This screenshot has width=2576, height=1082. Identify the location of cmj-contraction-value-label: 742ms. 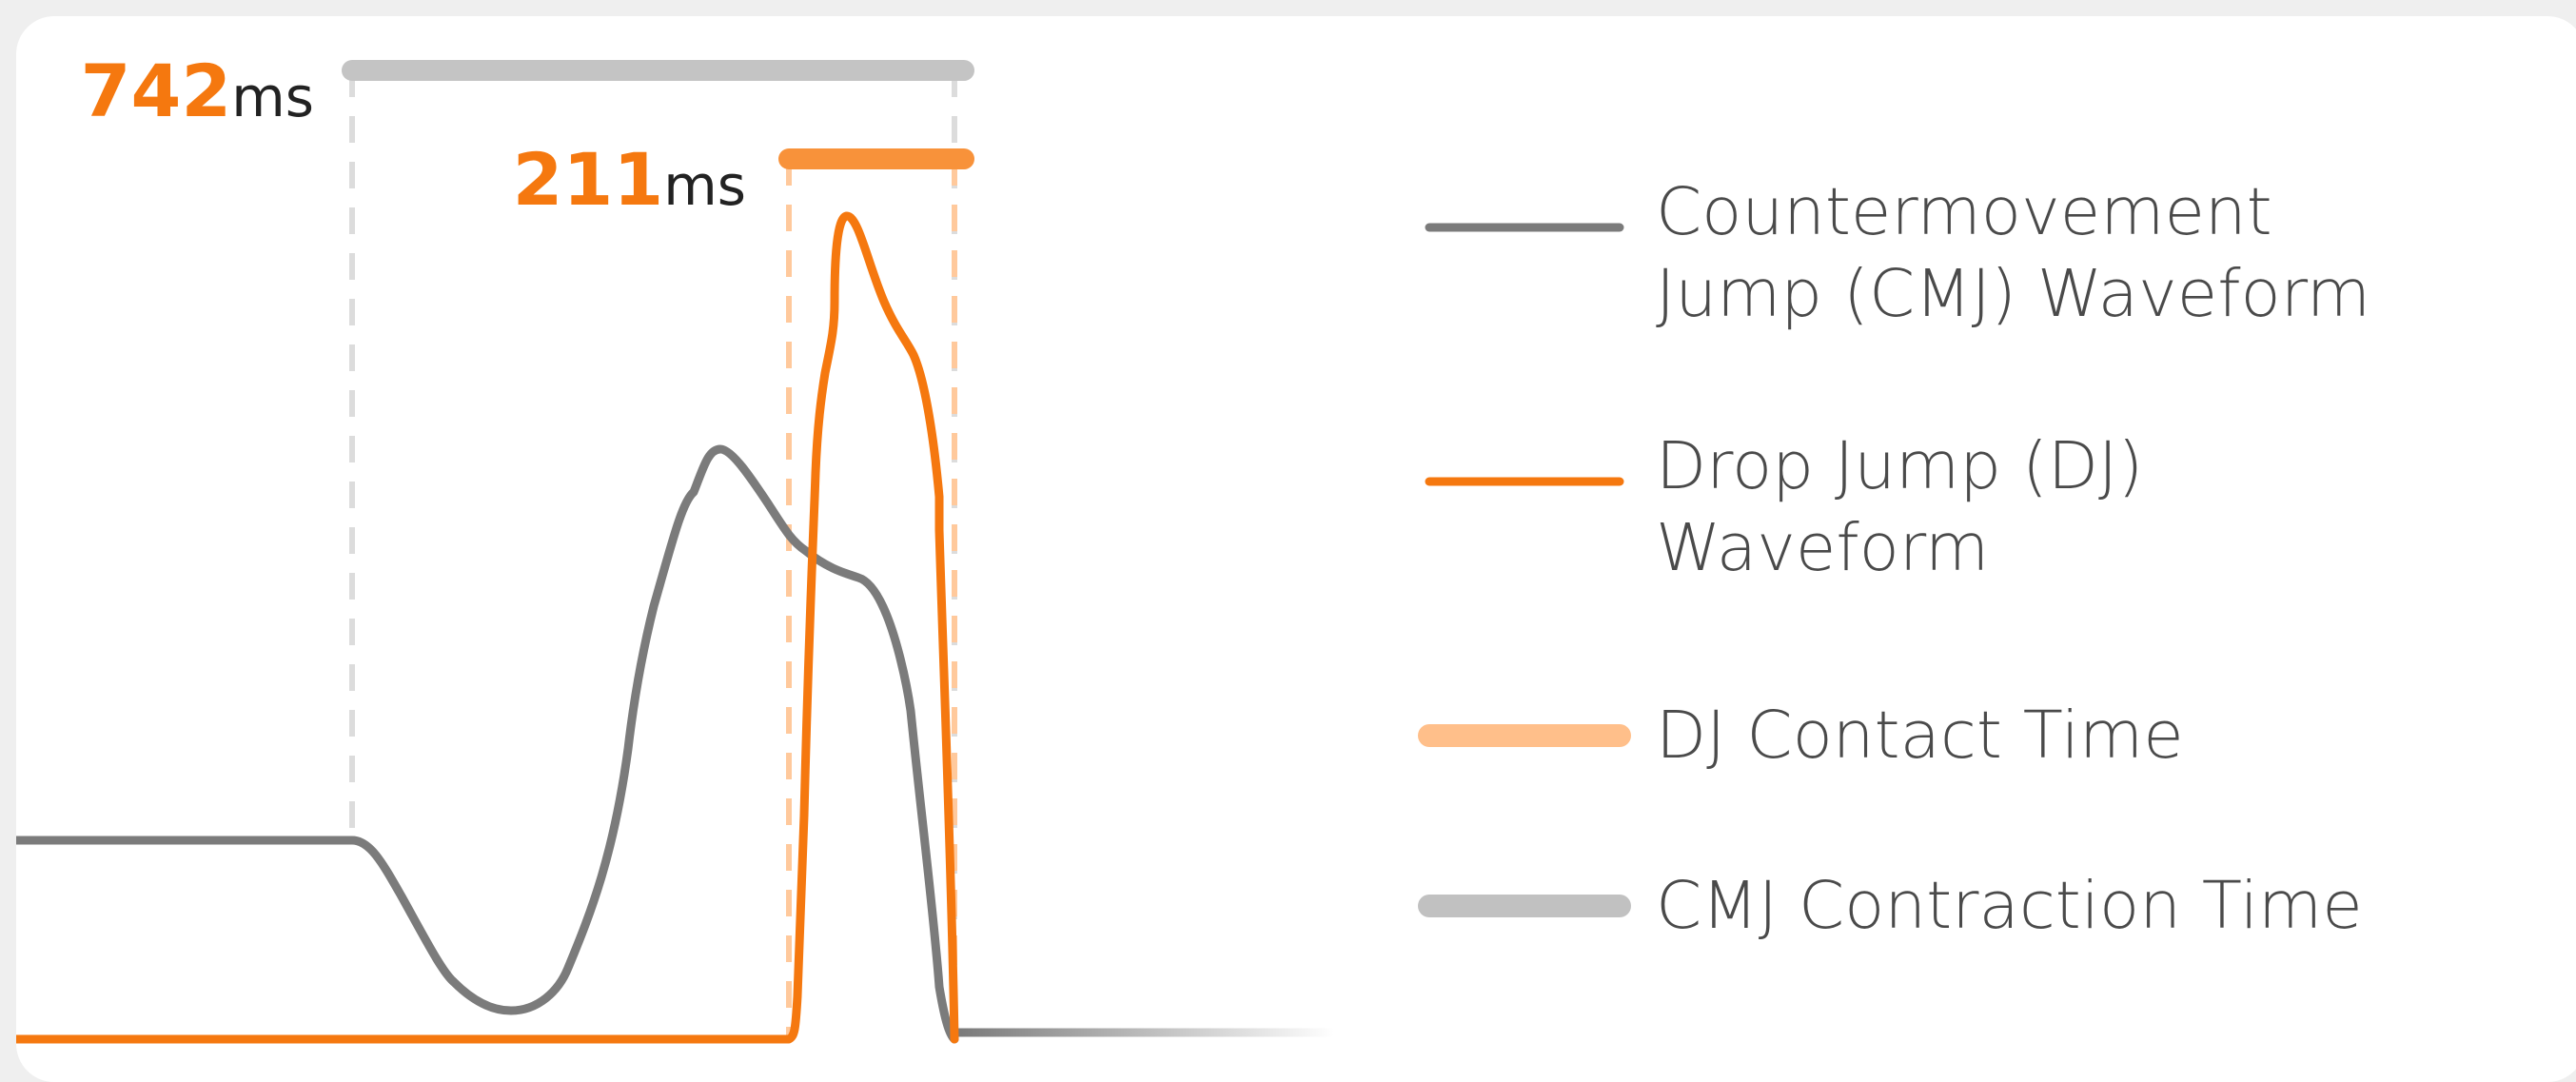
(197, 91).